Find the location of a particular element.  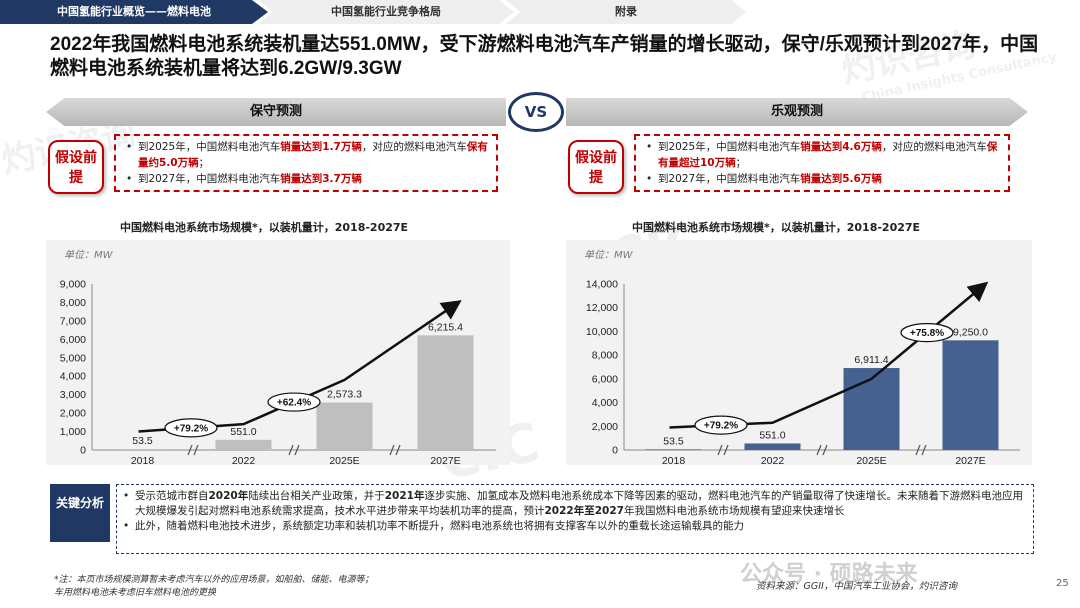

optimistic-banner: 乐观预测 is located at coordinates (797, 112).